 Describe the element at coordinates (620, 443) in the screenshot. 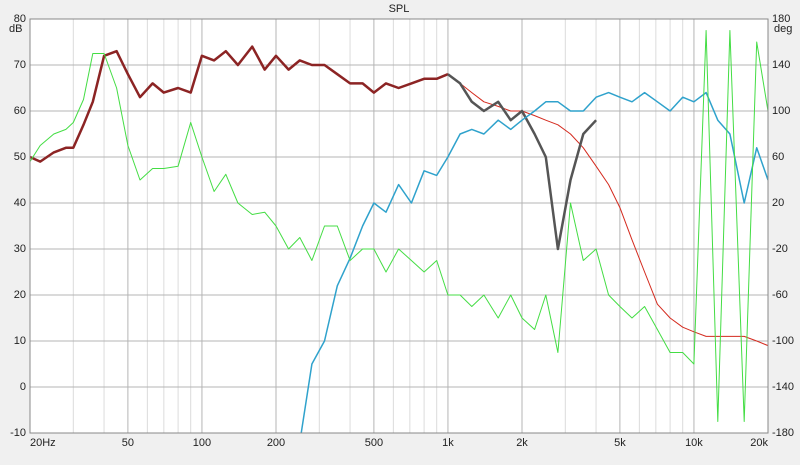

I see `x-tick-label: 5k` at that location.